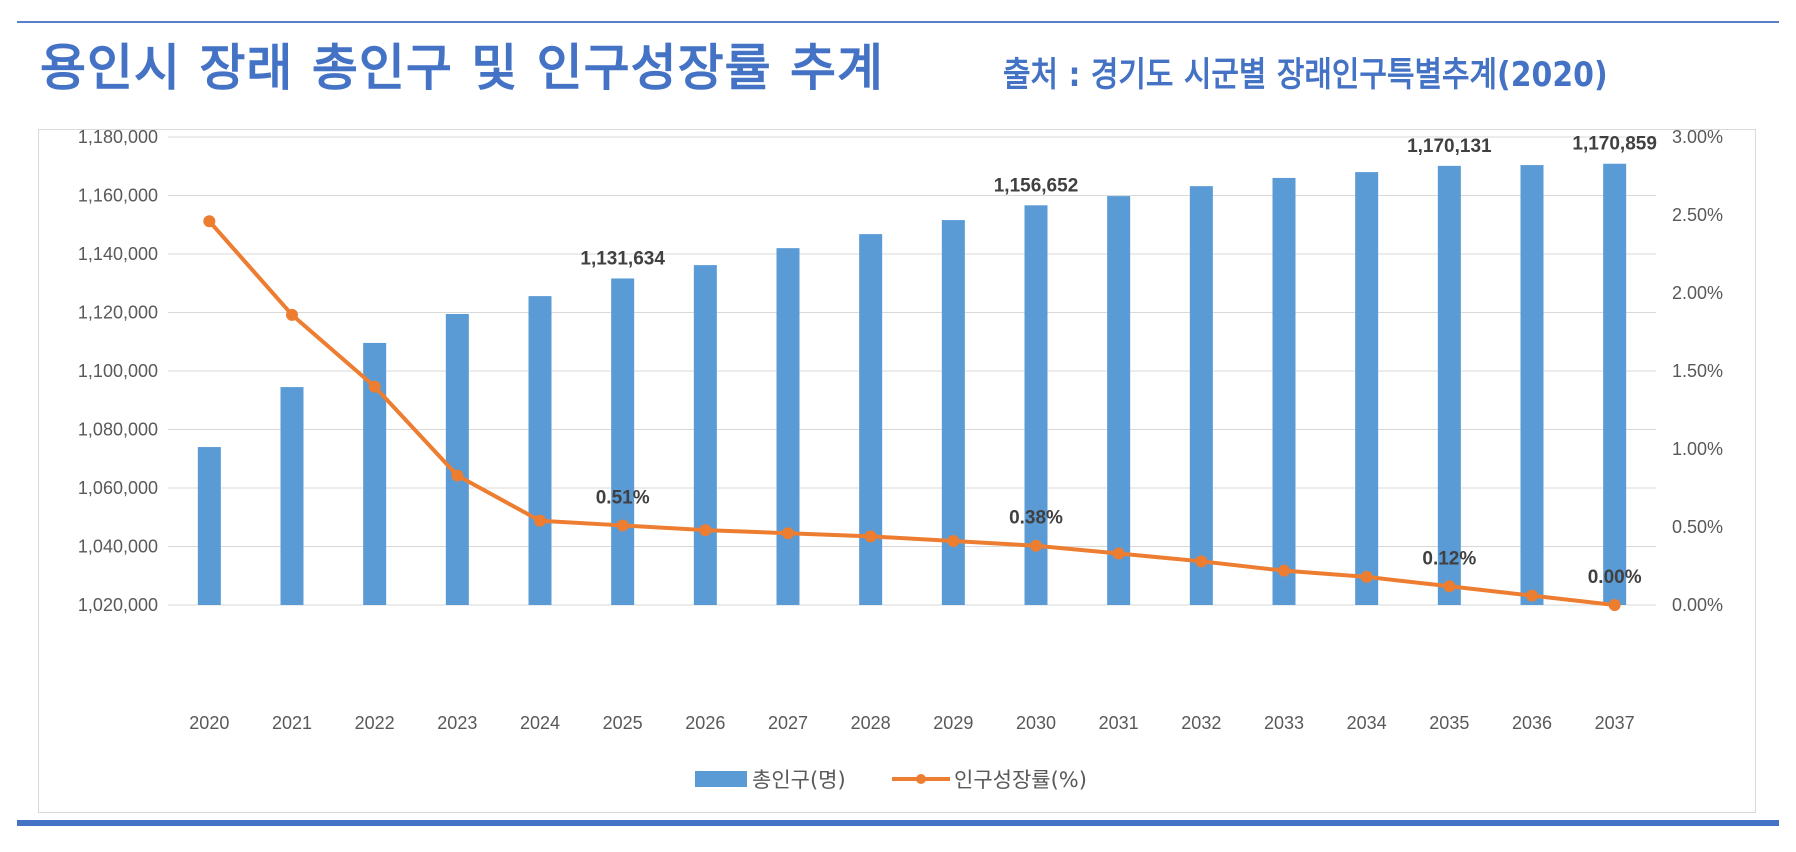  What do you see at coordinates (721, 779) in the screenshot?
I see `legend-bar-swatch` at bounding box center [721, 779].